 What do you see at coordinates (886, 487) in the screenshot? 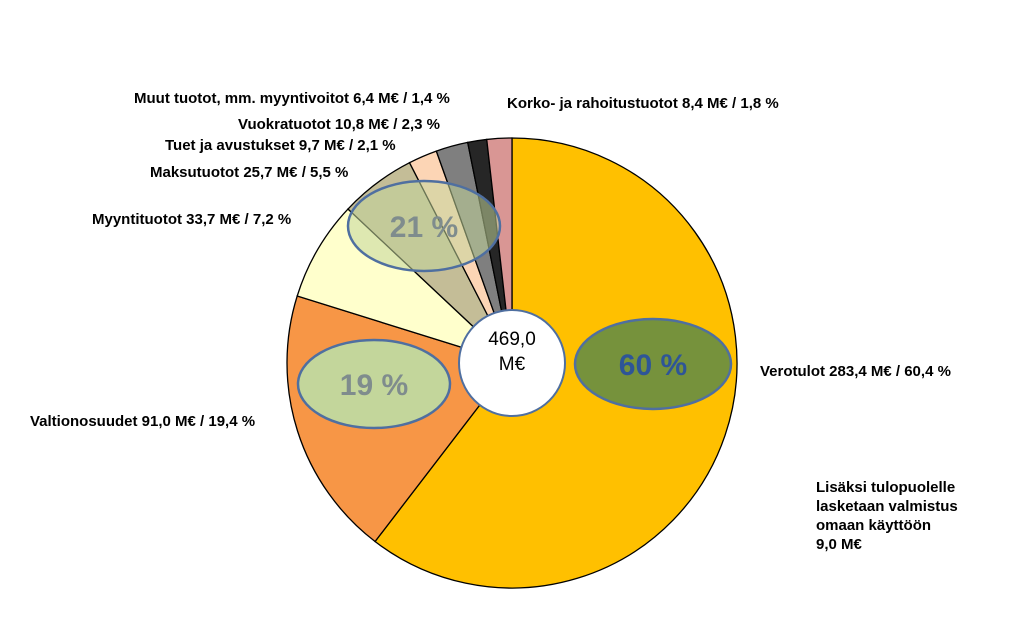
I see `note-line: Lisäksi tulopuolelle` at bounding box center [886, 487].